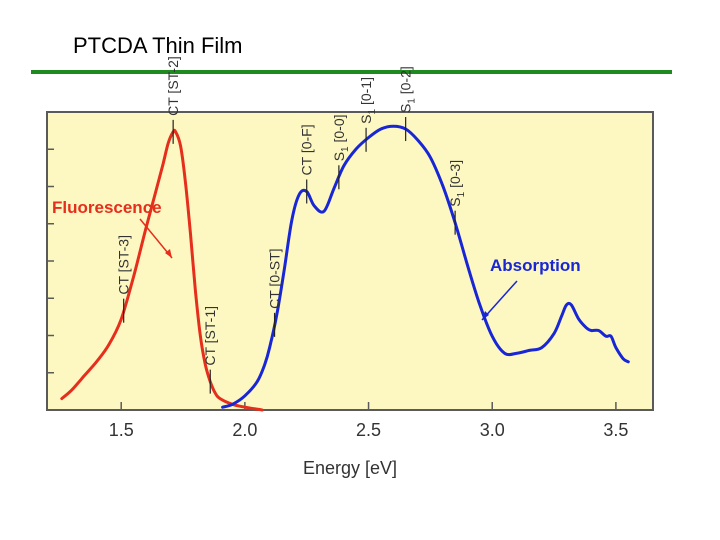  What do you see at coordinates (162, 270) in the screenshot?
I see `series-line-fluorescence` at bounding box center [162, 270].